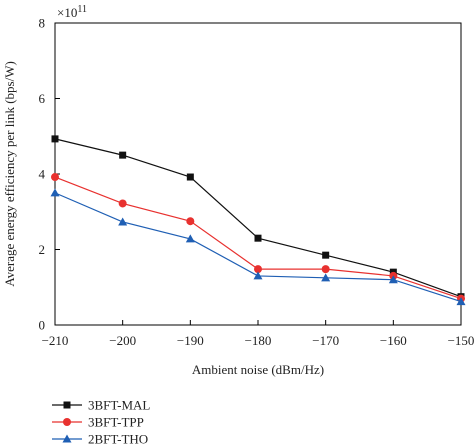 This screenshot has width=474, height=445. What do you see at coordinates (82, 9) in the screenshot?
I see `y-axis-multiplier-exponent: 11` at bounding box center [82, 9].